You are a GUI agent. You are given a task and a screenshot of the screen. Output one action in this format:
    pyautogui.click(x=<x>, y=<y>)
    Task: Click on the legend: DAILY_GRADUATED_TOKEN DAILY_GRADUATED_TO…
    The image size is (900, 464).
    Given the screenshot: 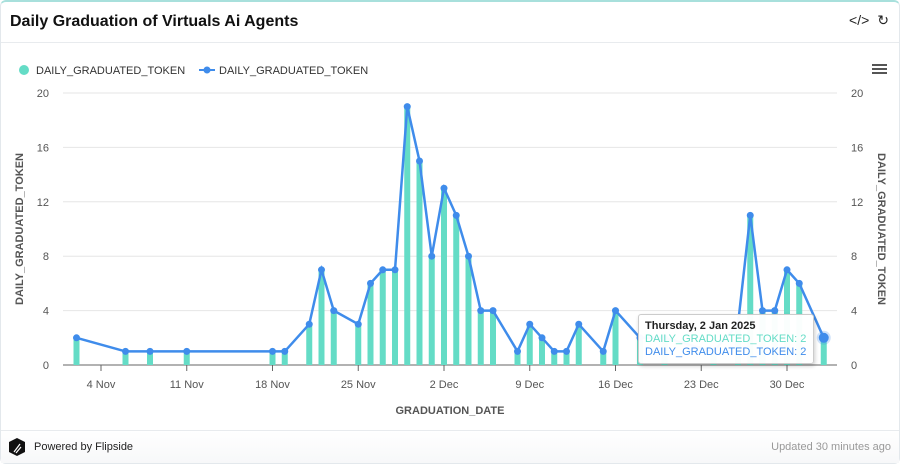 What is the action you would take?
    pyautogui.click(x=193, y=71)
    